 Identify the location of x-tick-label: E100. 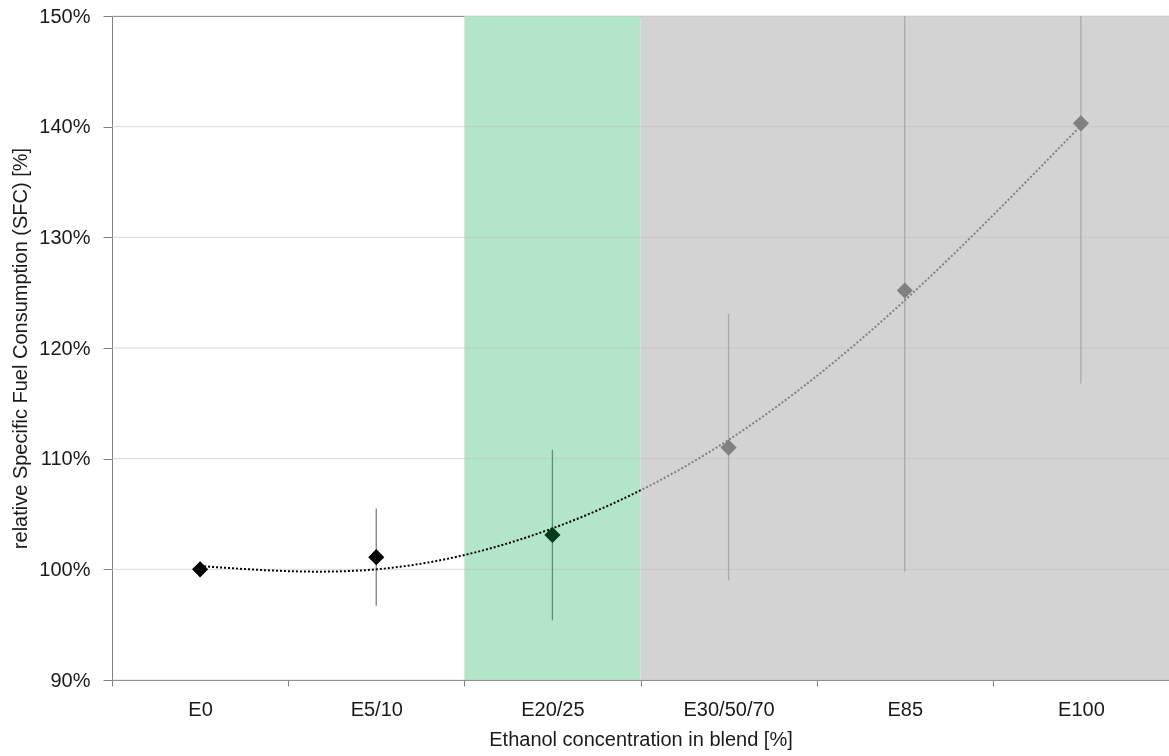
(1081, 708).